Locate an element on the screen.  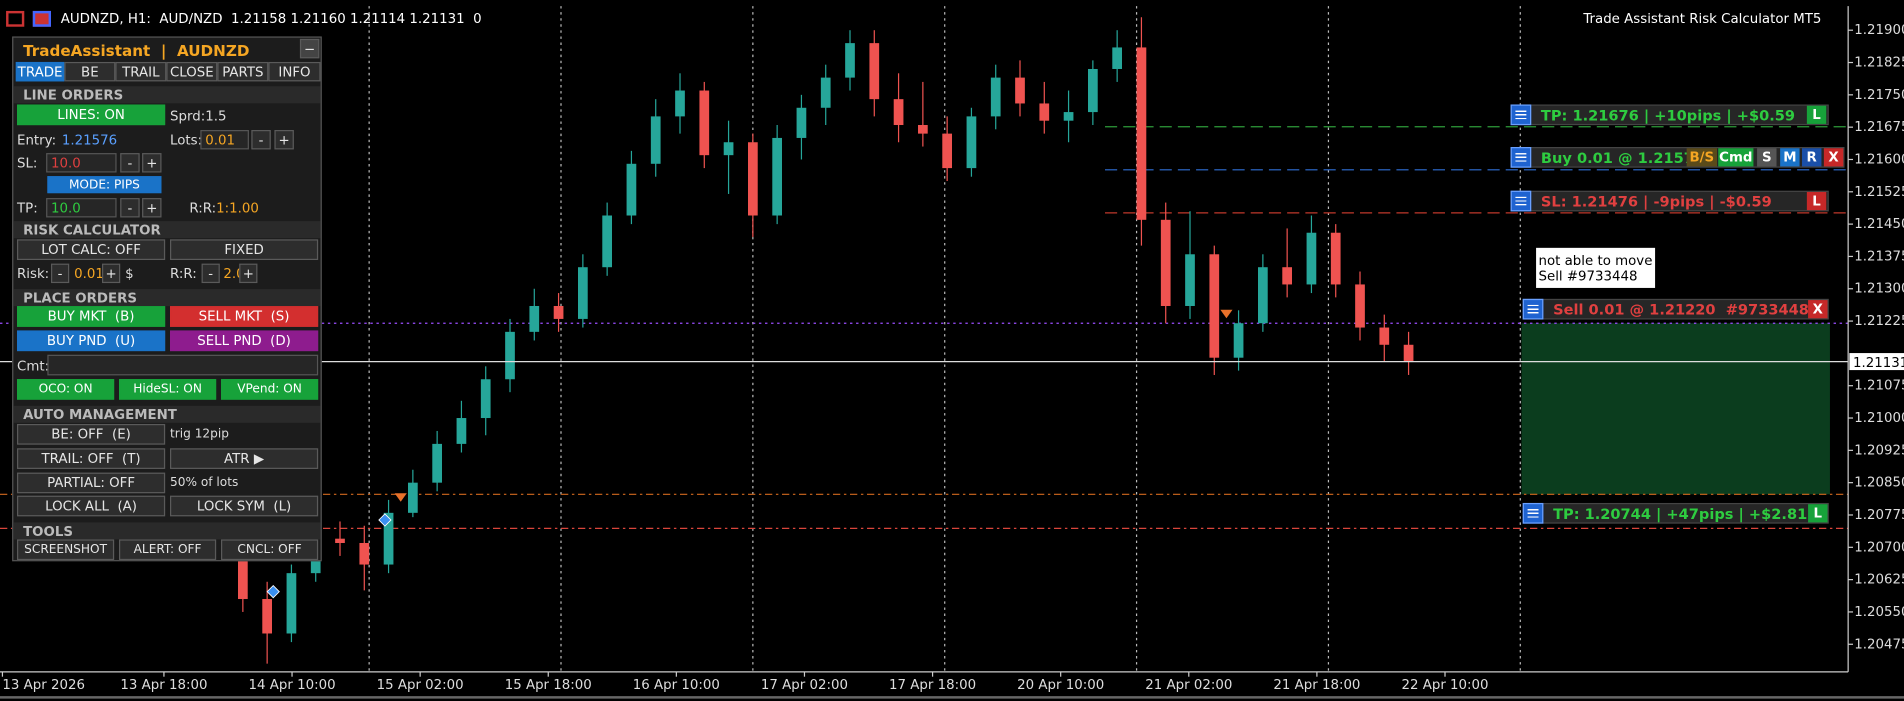
risk-value: 0.01 is located at coordinates (89, 274).